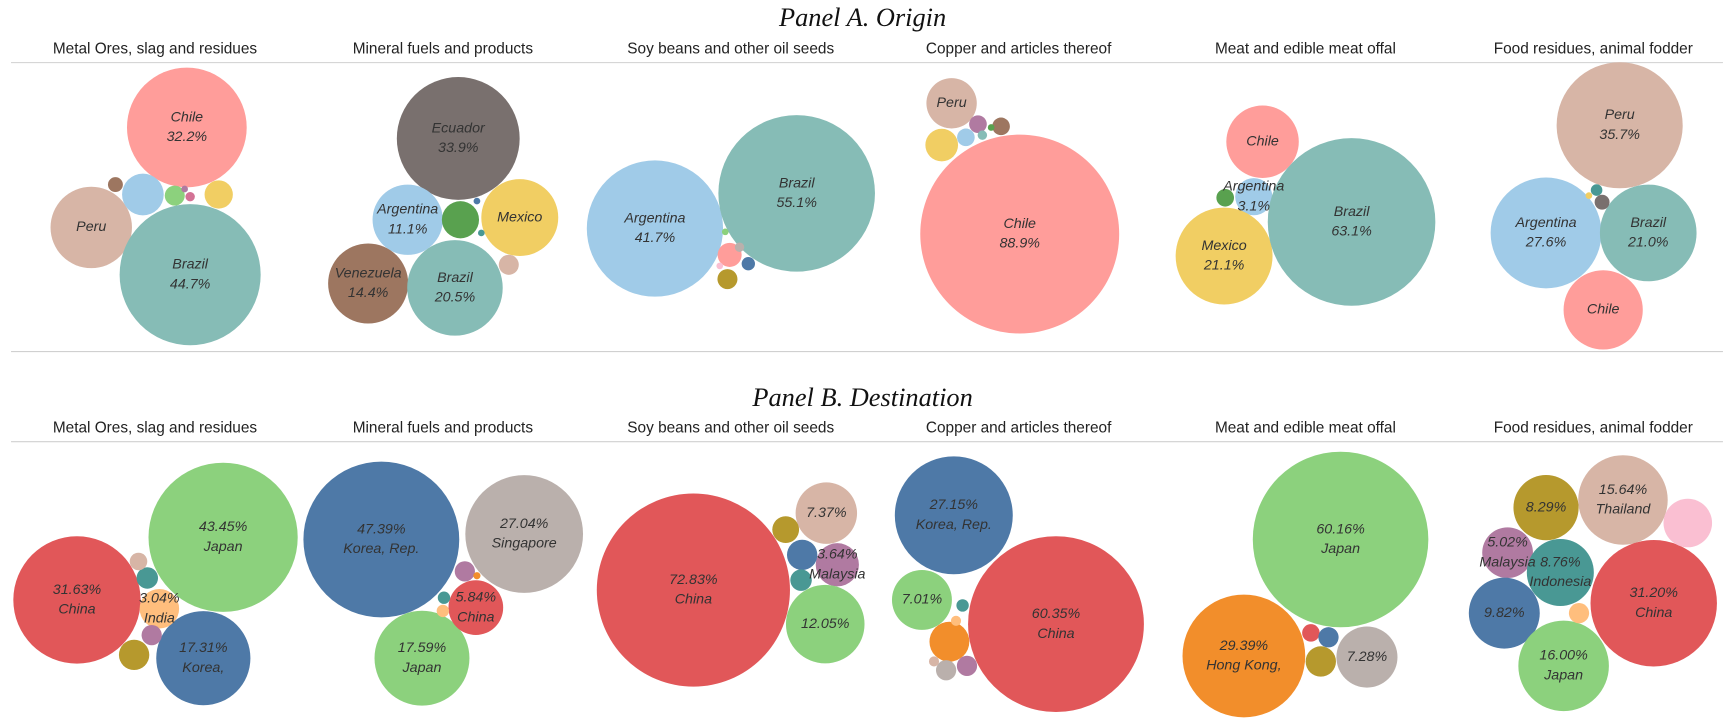  I want to click on bubble-value-label: 43.45%, so click(223, 527).